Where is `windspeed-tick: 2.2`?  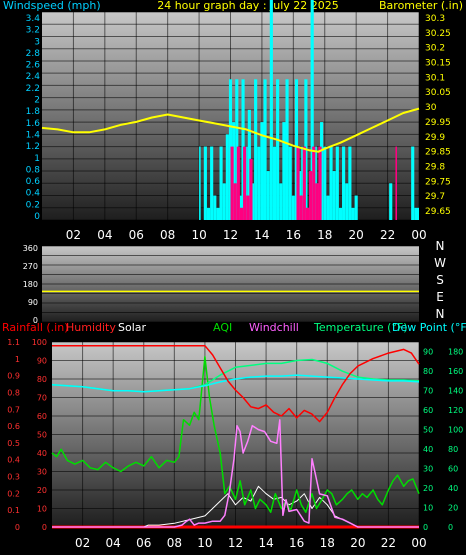
windspeed-tick: 2.2 is located at coordinates (33, 89).